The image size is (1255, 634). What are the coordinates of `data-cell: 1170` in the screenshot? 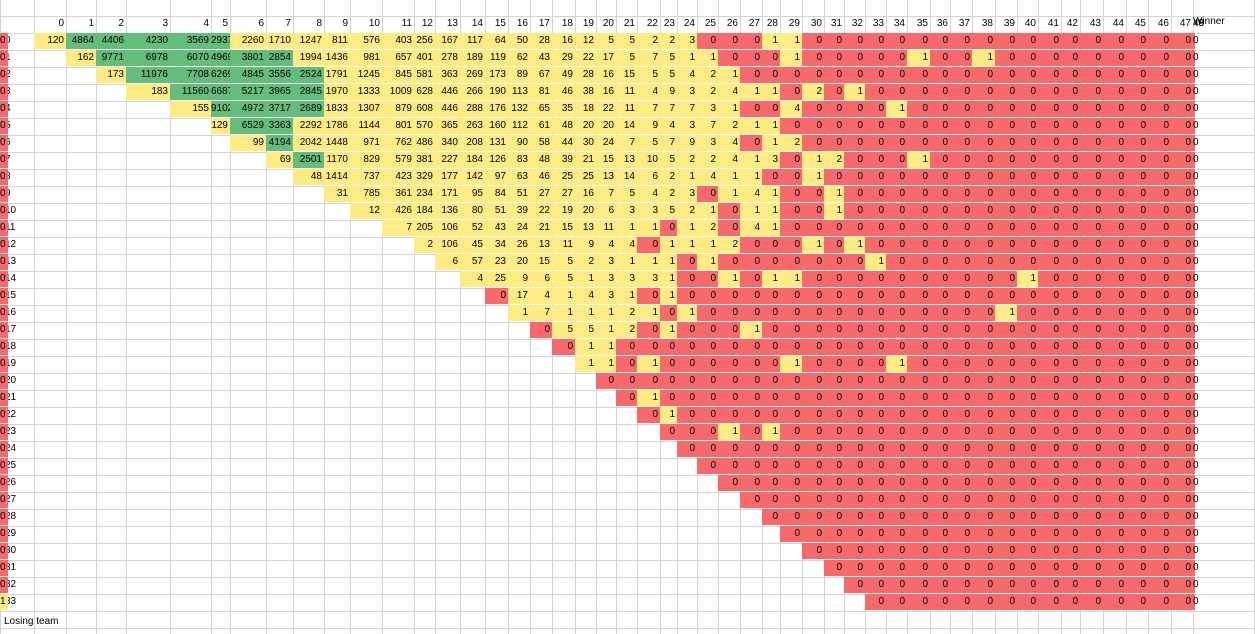 It's located at (337, 160).